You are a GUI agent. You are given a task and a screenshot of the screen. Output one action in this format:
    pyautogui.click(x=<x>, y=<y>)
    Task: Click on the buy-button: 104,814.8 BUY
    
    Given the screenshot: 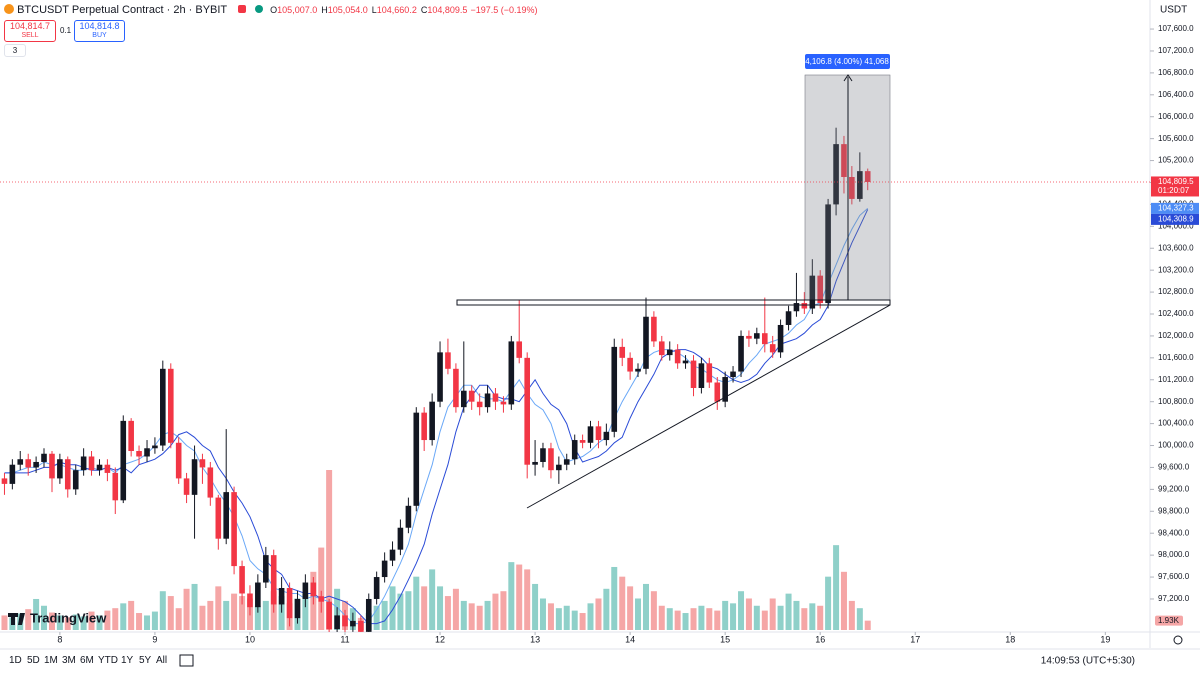 What is the action you would take?
    pyautogui.click(x=99, y=31)
    